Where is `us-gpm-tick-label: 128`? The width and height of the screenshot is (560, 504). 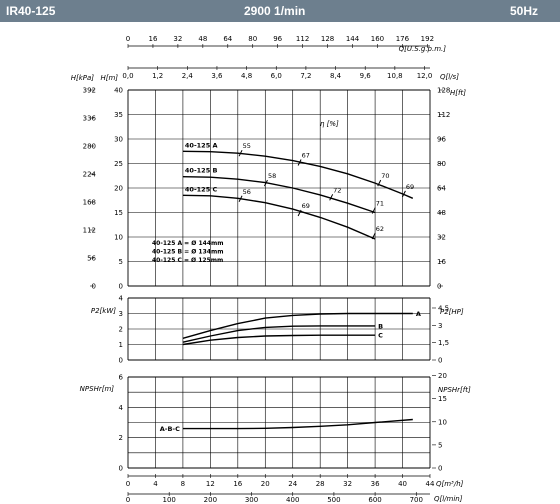
us-gpm-tick-label: 128 is located at coordinates (327, 39).